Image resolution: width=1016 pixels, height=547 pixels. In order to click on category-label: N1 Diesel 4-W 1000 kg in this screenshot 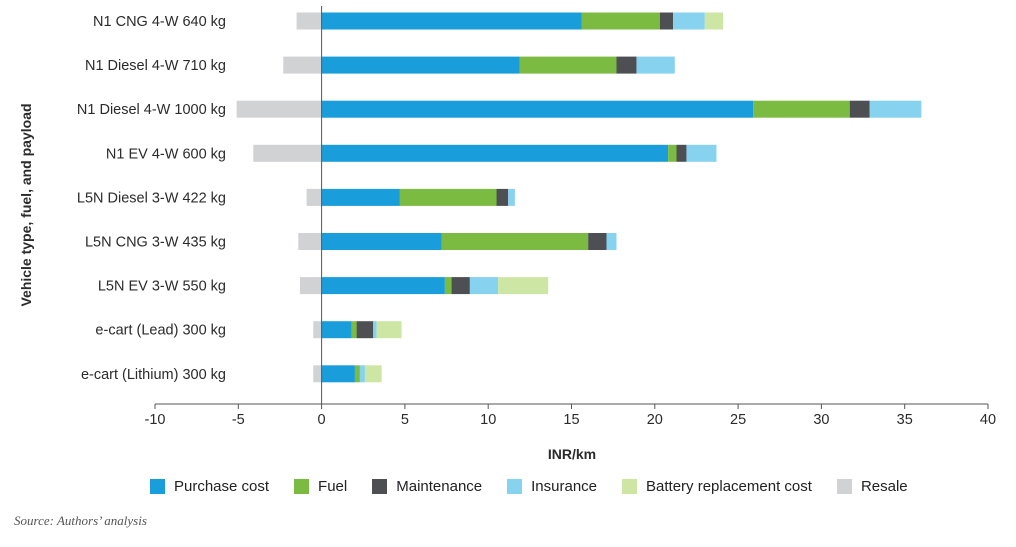, I will do `click(151, 110)`.